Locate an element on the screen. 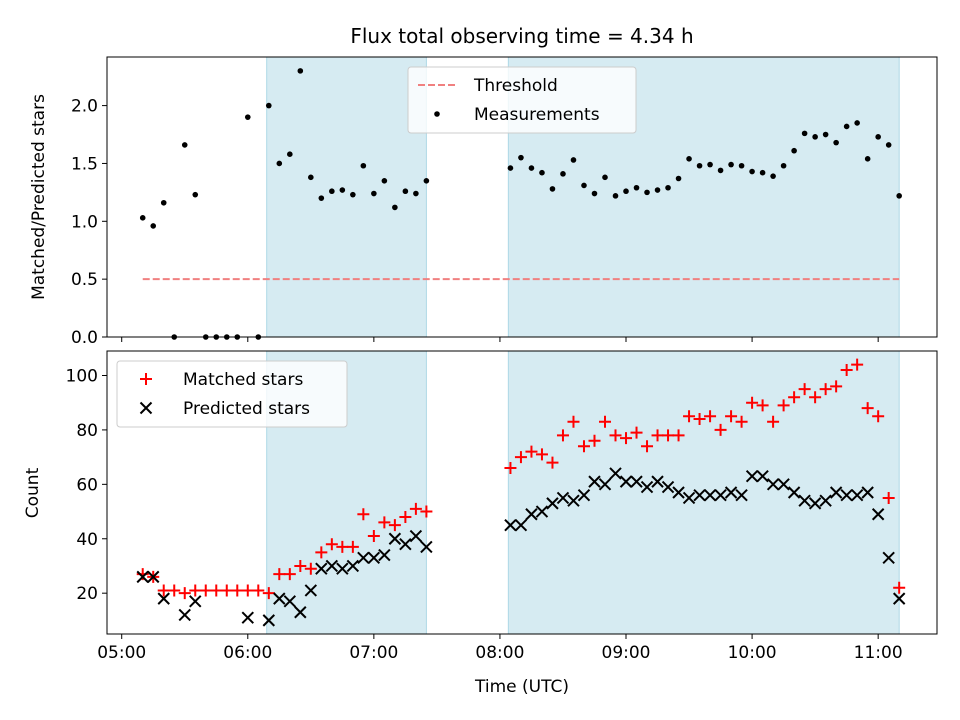 The image size is (960, 720). x-tick-label: 06:00 is located at coordinates (247, 653).